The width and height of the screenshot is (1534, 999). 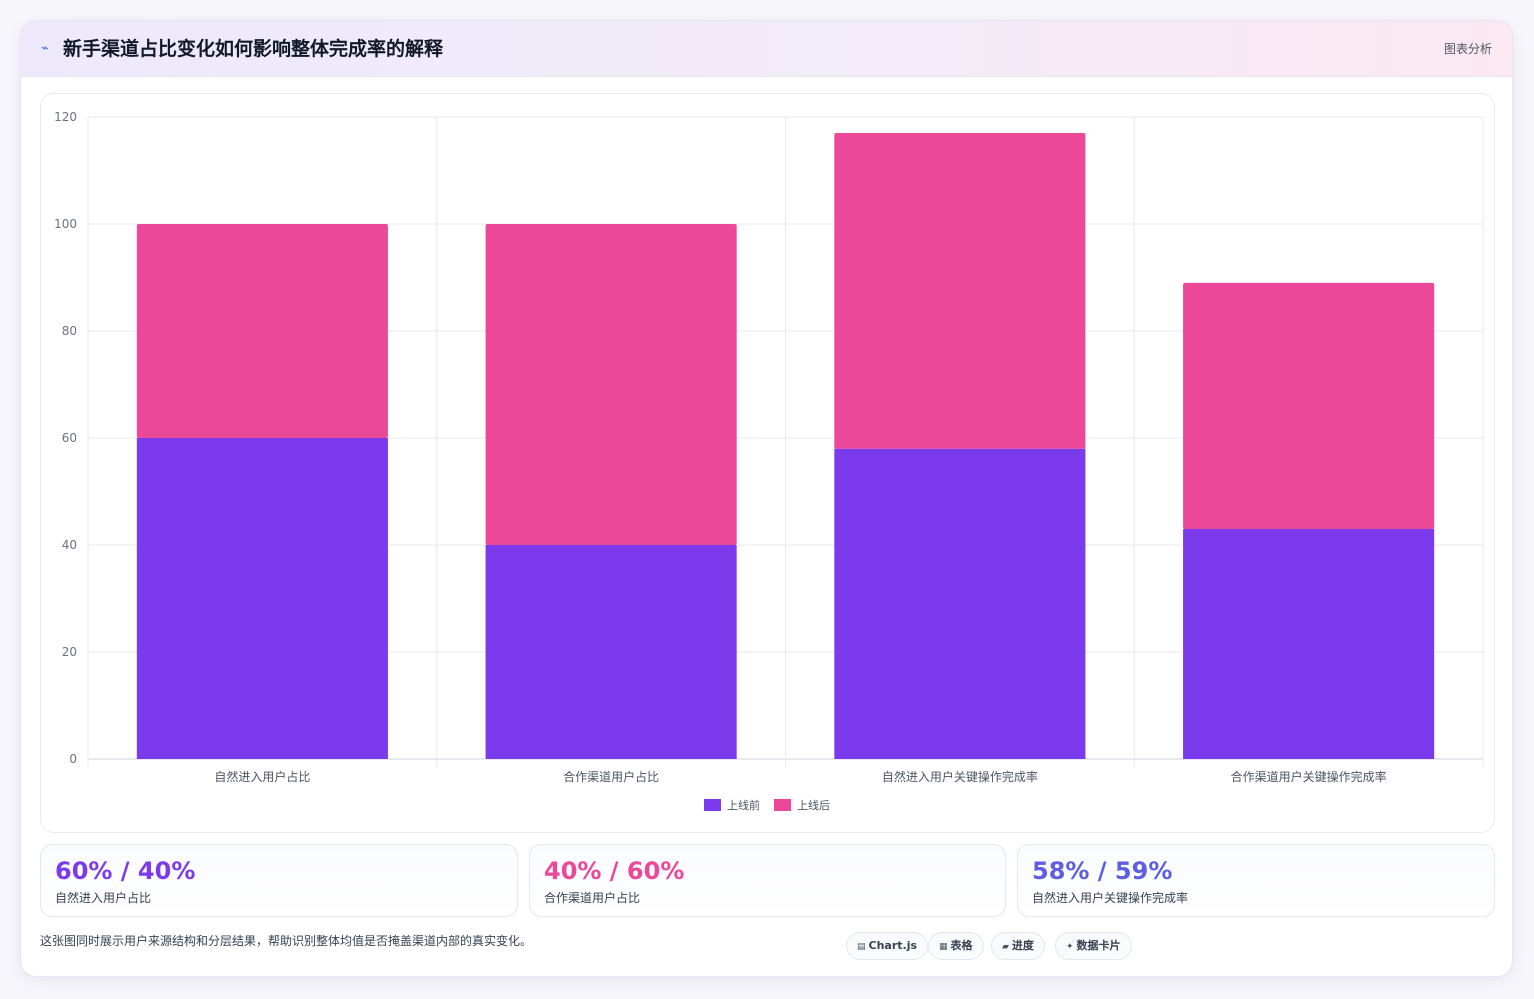 What do you see at coordinates (73, 759) in the screenshot?
I see `y-tick-label: 0` at bounding box center [73, 759].